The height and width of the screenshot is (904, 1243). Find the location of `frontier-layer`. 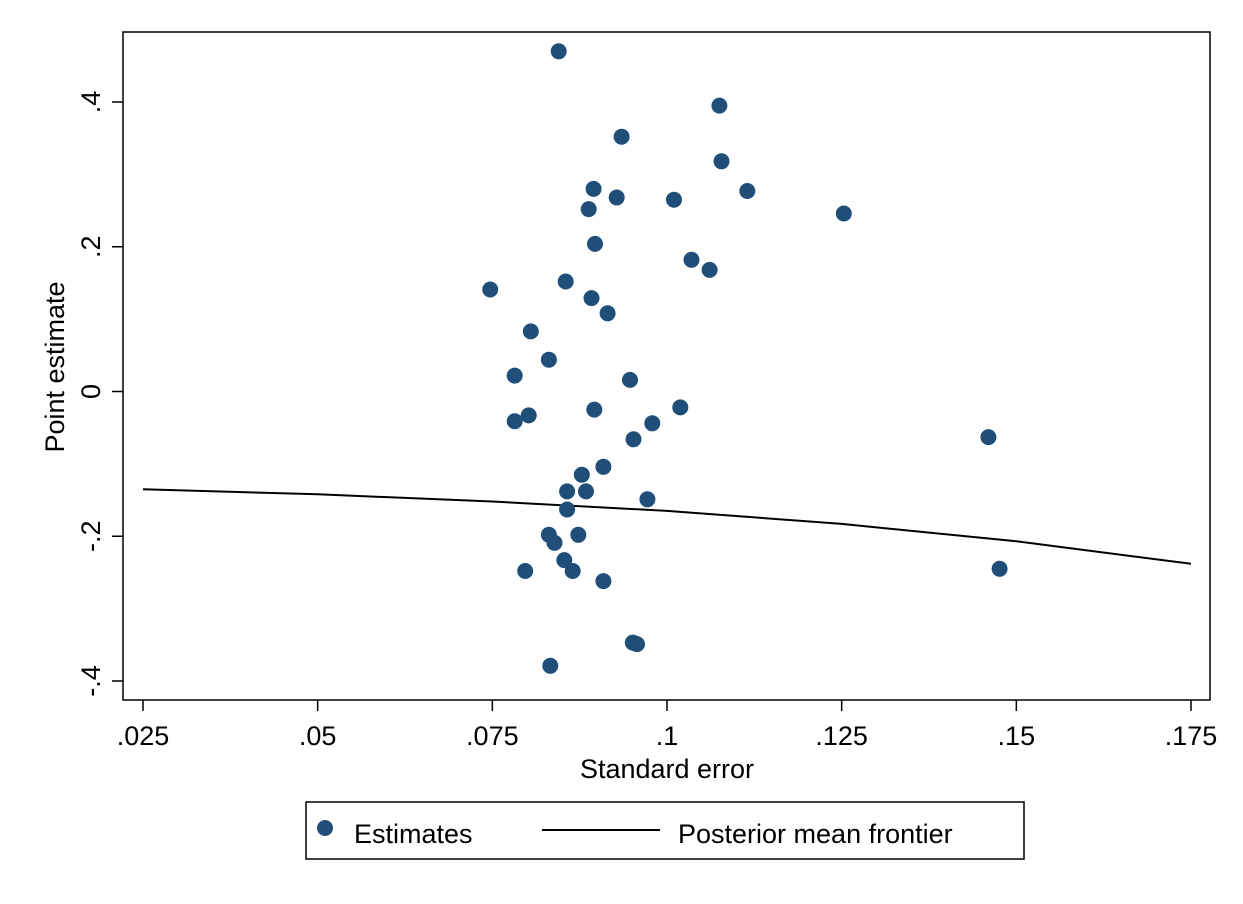

frontier-layer is located at coordinates (667, 526).